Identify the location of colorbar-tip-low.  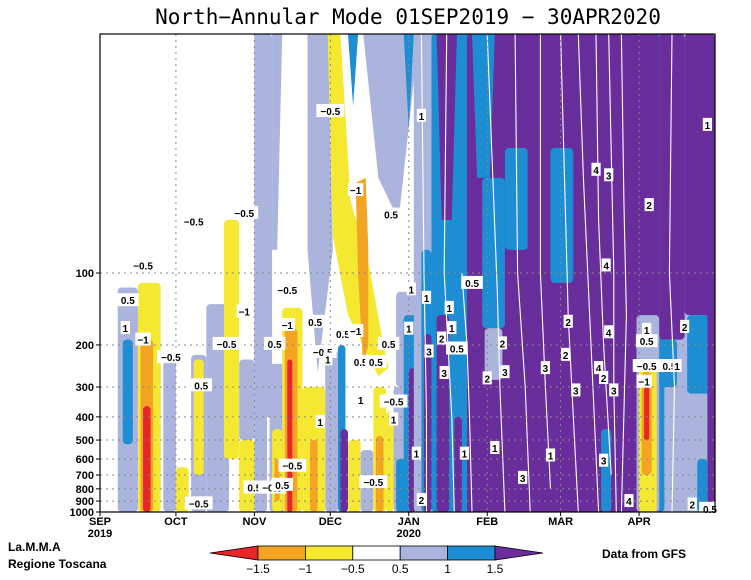
(234, 553).